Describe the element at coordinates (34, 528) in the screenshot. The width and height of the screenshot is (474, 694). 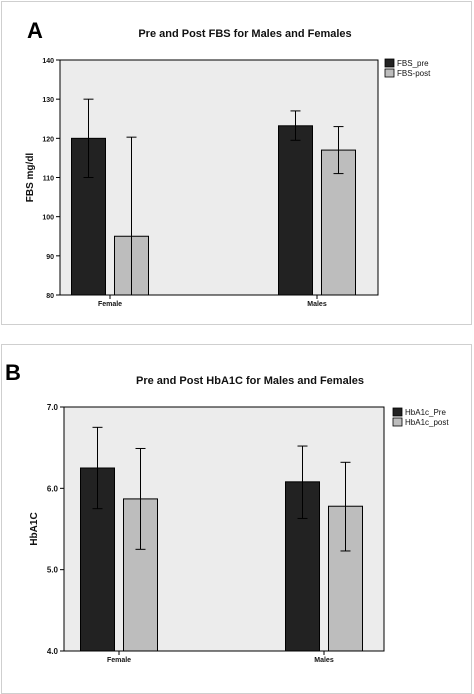
I see `y-axis-label: HbA1C` at that location.